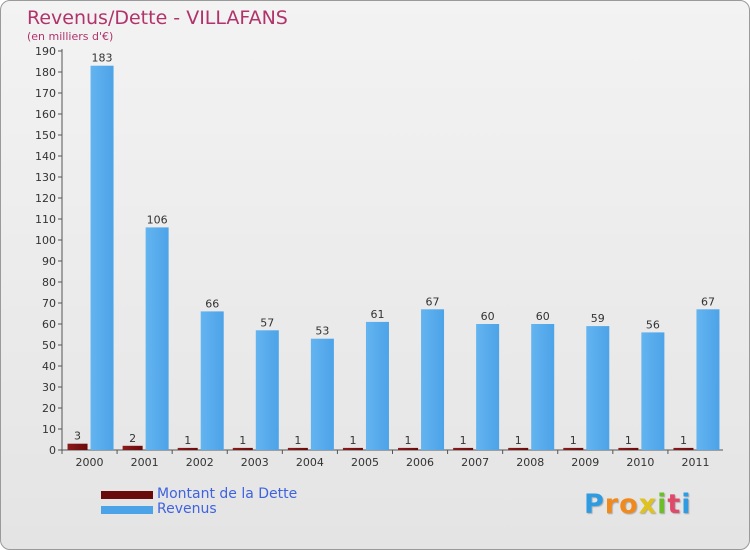 The width and height of the screenshot is (750, 550). What do you see at coordinates (45, 240) in the screenshot?
I see `y-tick-label: 100` at bounding box center [45, 240].